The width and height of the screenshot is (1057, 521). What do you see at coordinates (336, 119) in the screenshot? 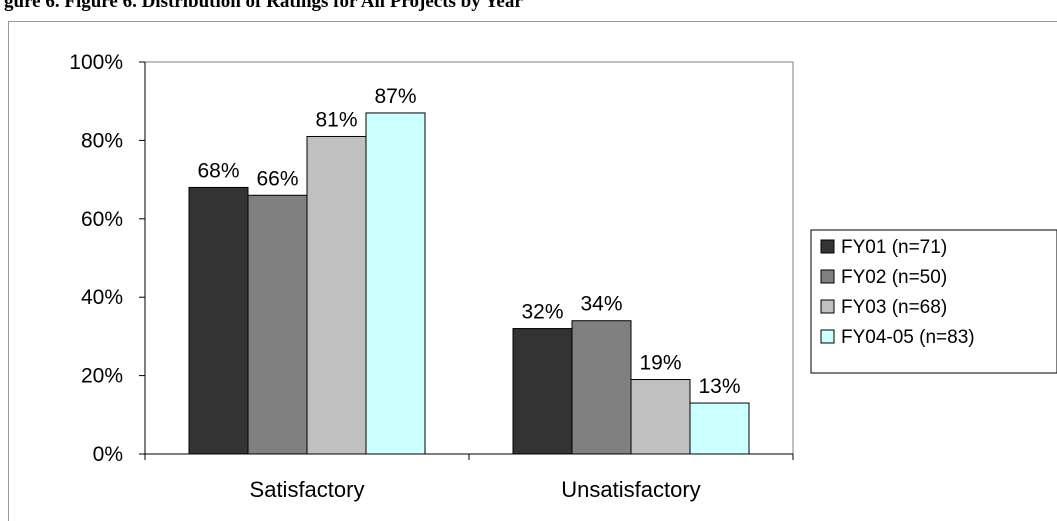
I see `data-label: 81%` at bounding box center [336, 119].